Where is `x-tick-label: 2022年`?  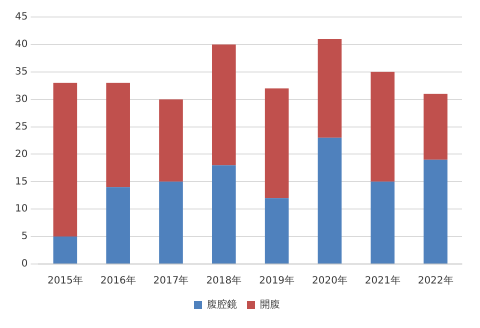 x-tick-label: 2022年 is located at coordinates (436, 280).